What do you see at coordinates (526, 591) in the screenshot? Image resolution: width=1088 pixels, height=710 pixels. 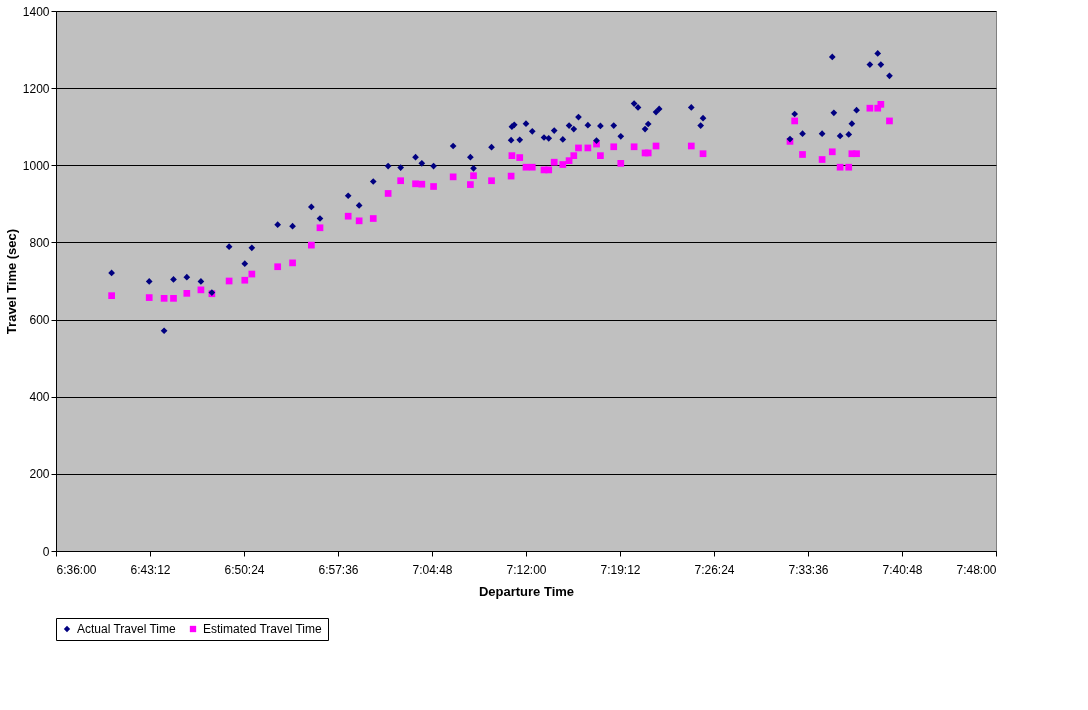 I see `x-axis-title: Departure Time` at bounding box center [526, 591].